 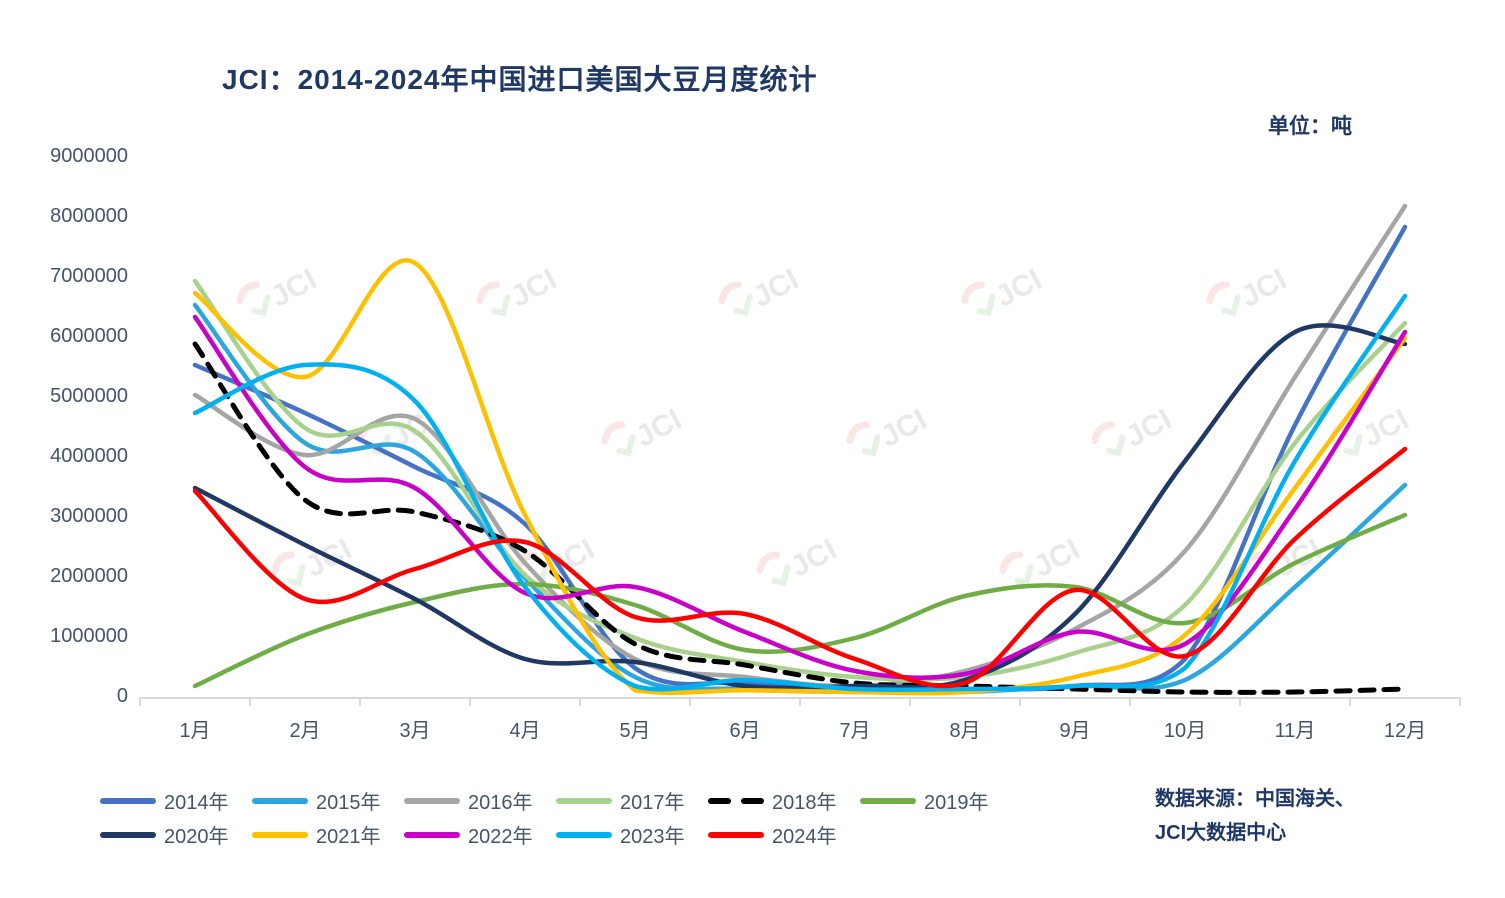 I want to click on y-axis-tick-label: 4000000, so click(x=89, y=456).